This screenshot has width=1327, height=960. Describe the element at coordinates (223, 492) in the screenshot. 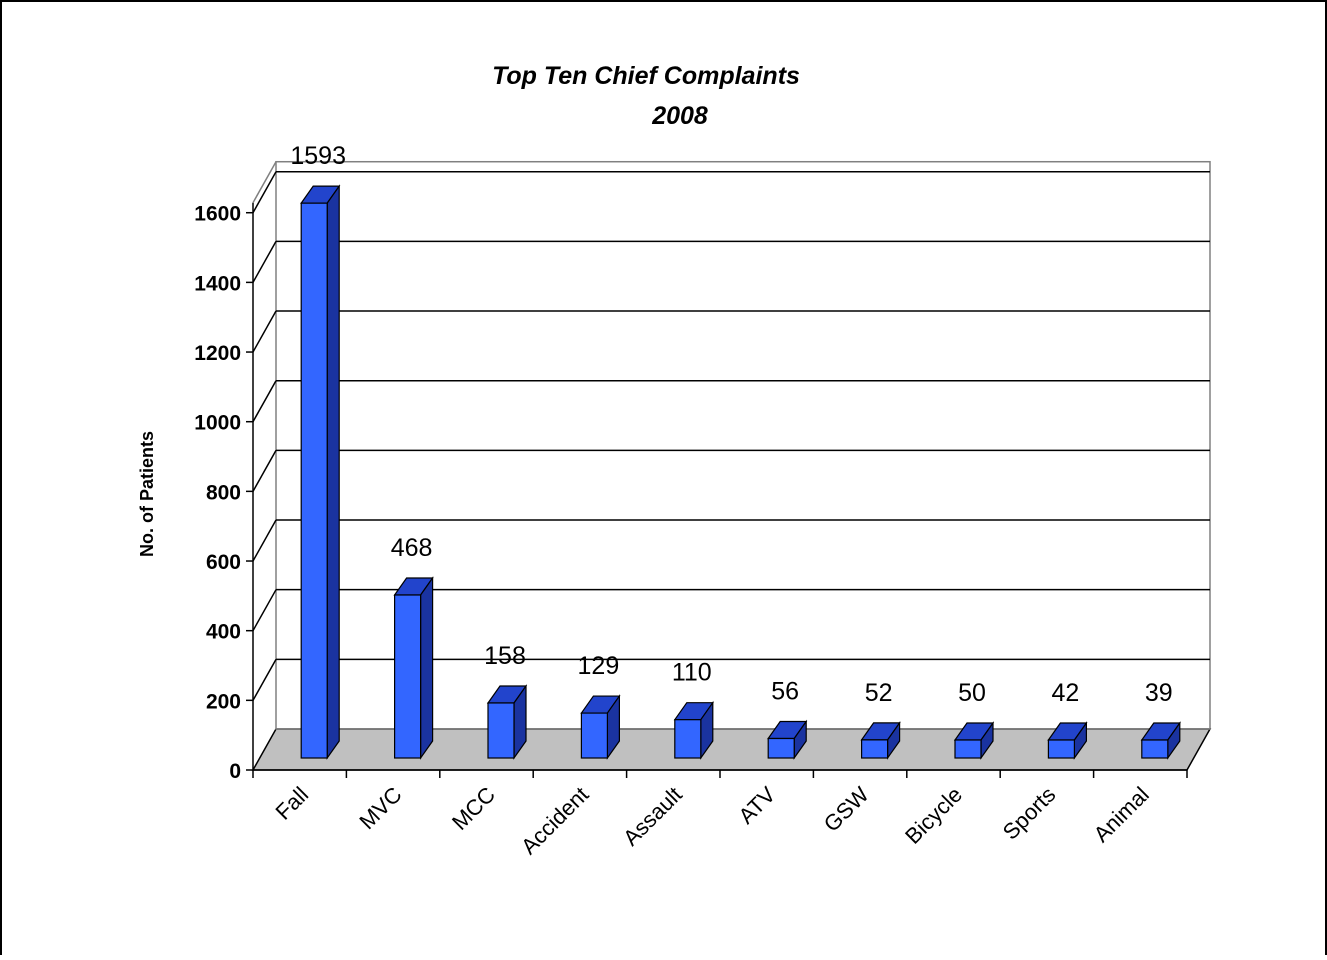

I see `y-tick-label: 800` at that location.